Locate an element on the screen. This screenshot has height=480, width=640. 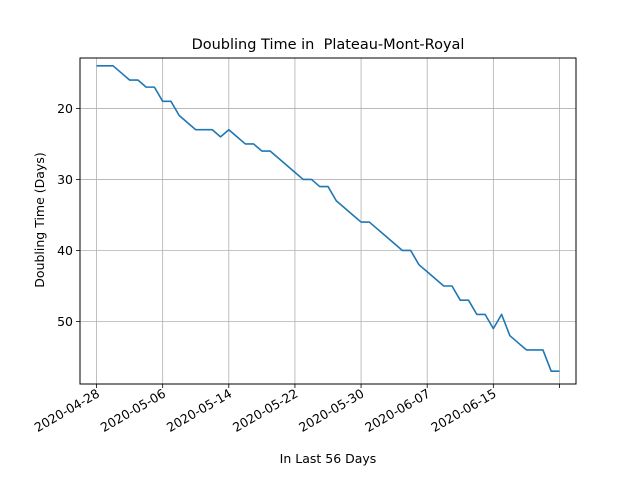
x-axis-label: In Last 56 Days is located at coordinates (328, 458).